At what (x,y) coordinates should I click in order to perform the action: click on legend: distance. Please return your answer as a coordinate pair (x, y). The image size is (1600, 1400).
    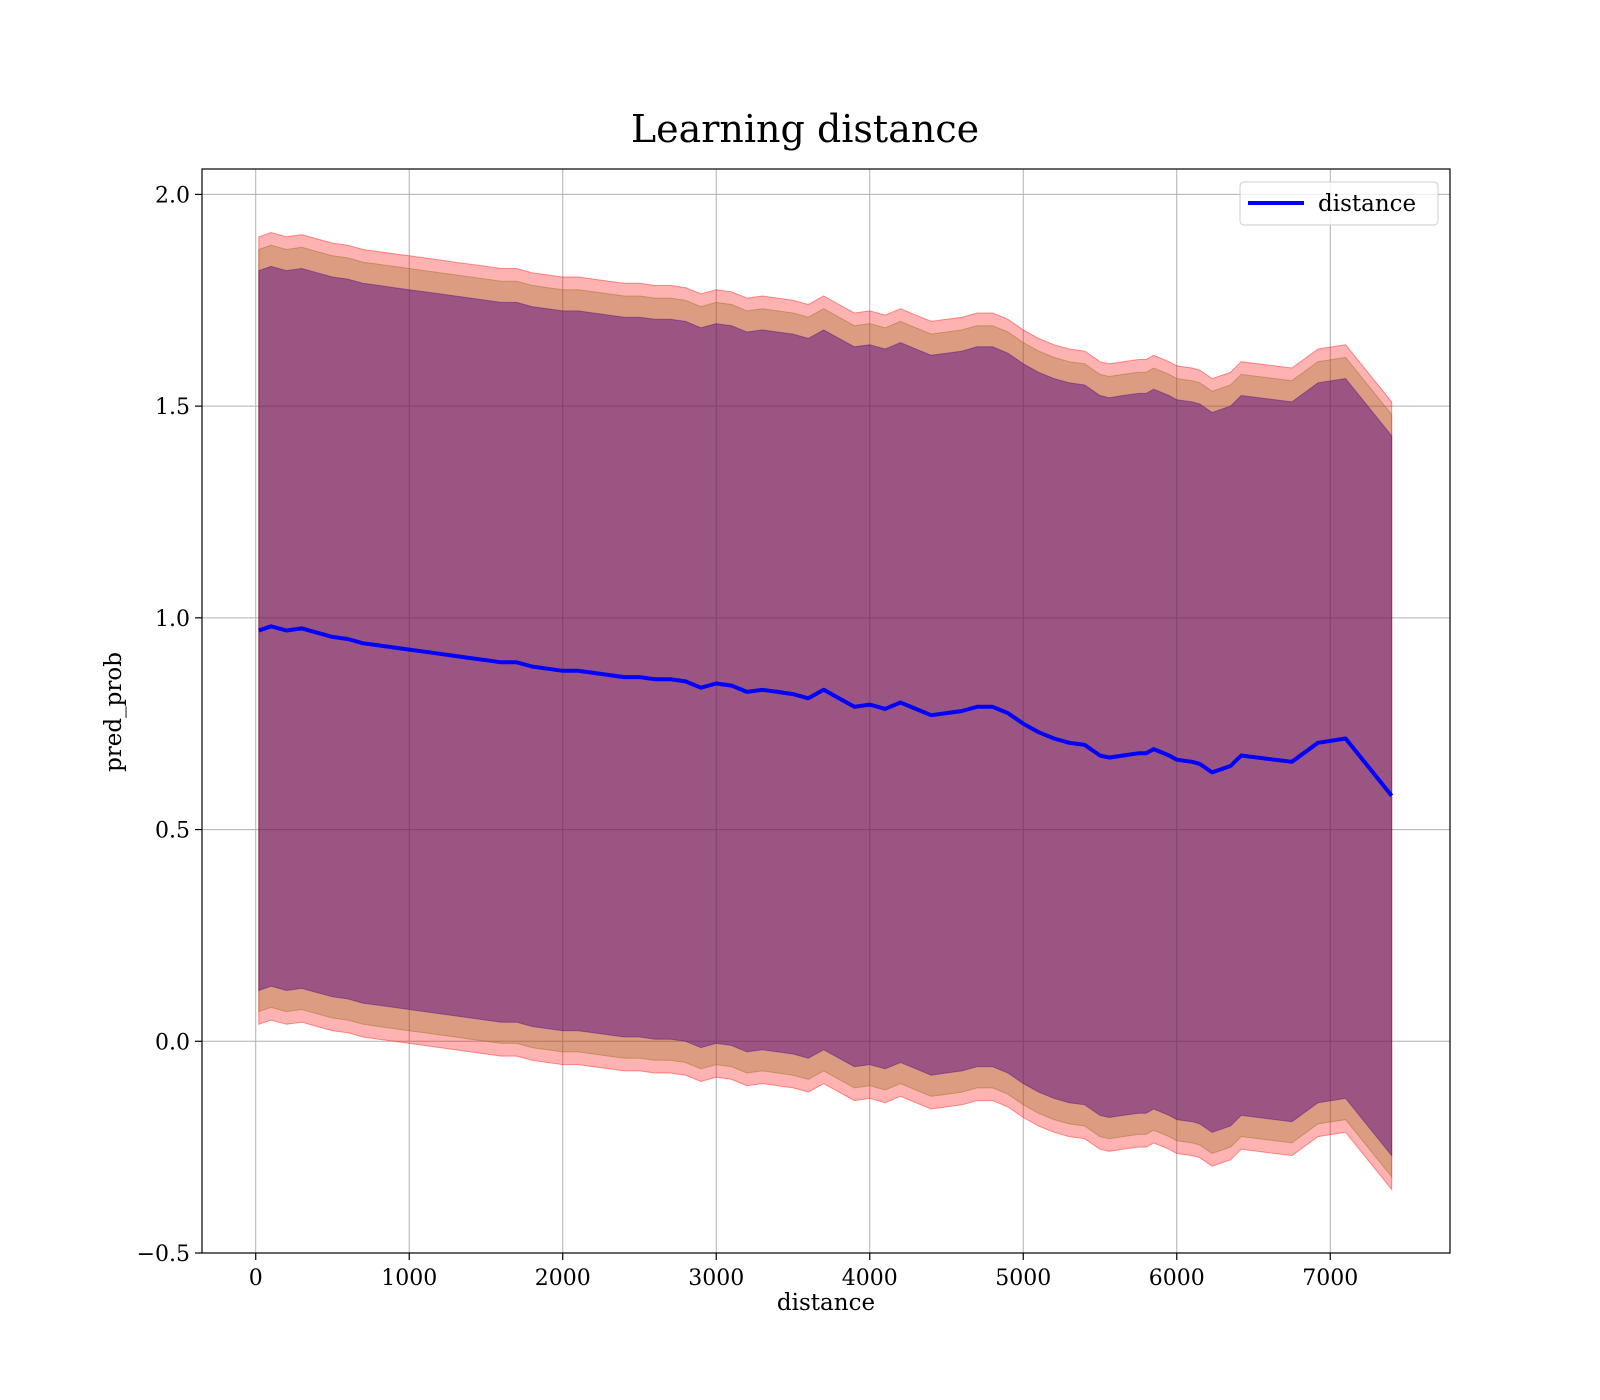
    Looking at the image, I should click on (1339, 203).